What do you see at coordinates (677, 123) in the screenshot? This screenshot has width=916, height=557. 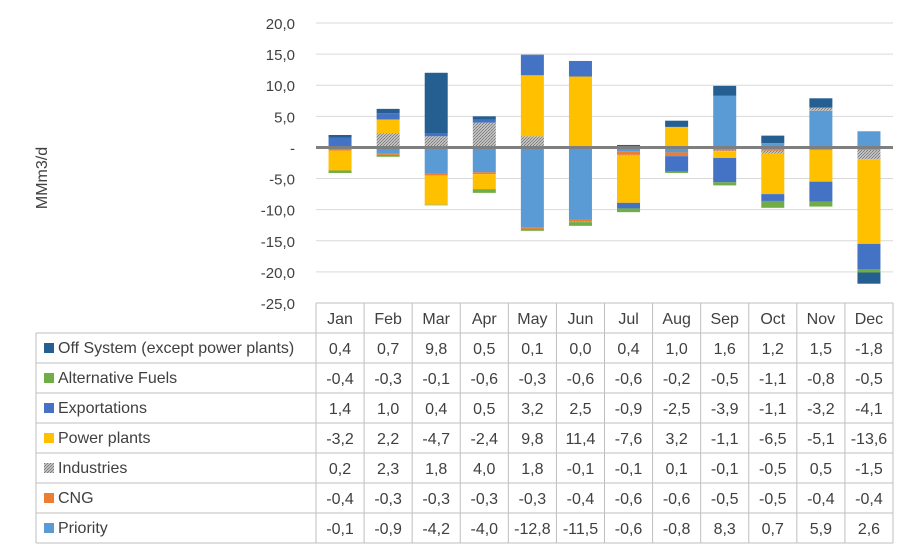 I see `bar-off-system-except-power-plants-aug` at bounding box center [677, 123].